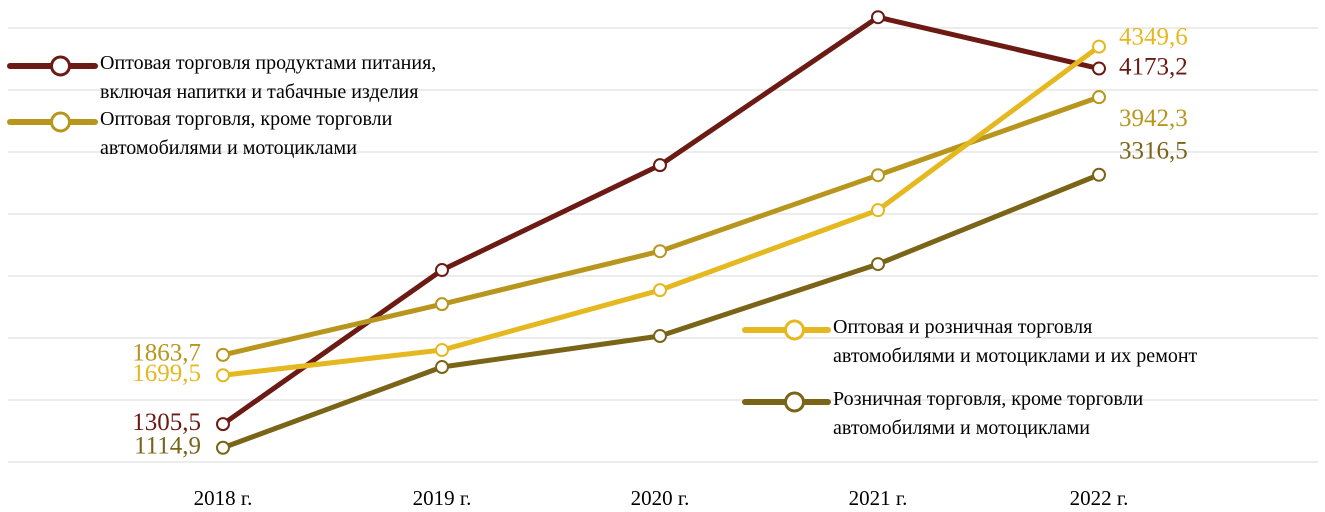 This screenshot has width=1325, height=512. I want to click on data-label: 4173,2, so click(1153, 66).